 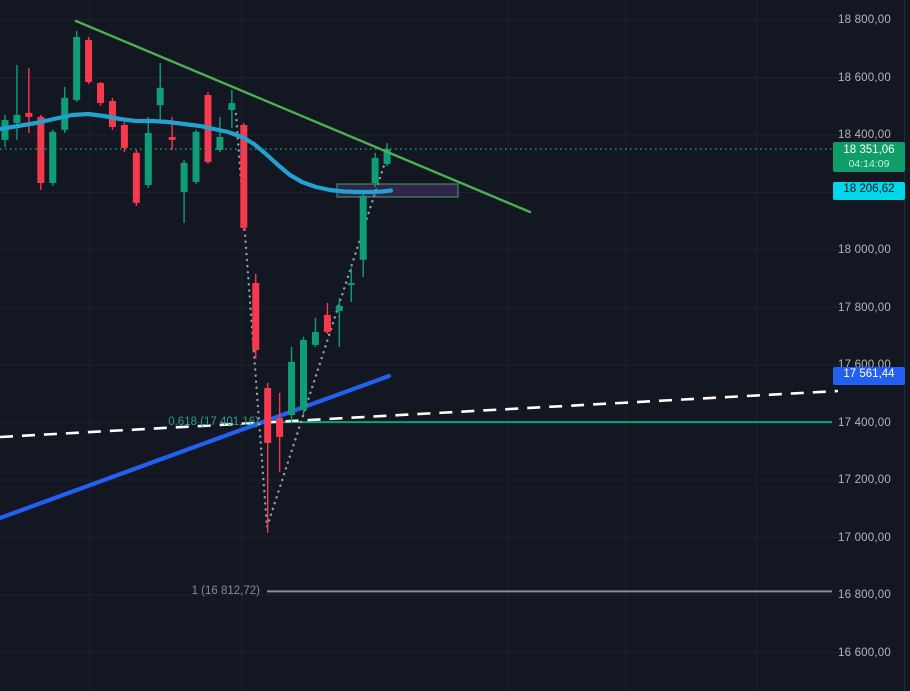 What do you see at coordinates (864, 135) in the screenshot?
I see `price-axis-label: 18 400,00` at bounding box center [864, 135].